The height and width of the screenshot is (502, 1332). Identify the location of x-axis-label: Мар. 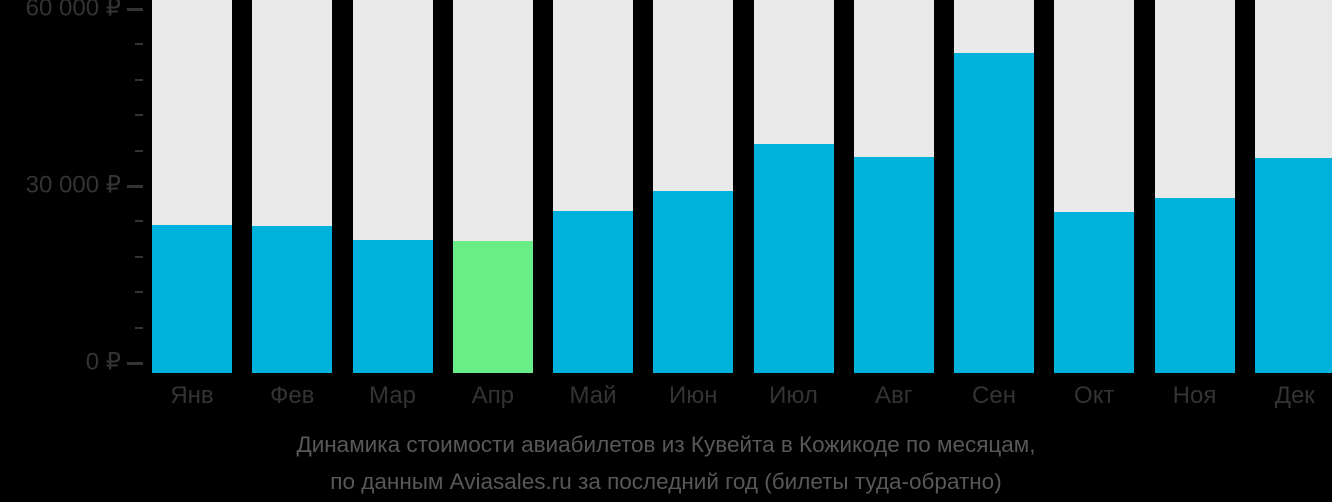
(392, 395).